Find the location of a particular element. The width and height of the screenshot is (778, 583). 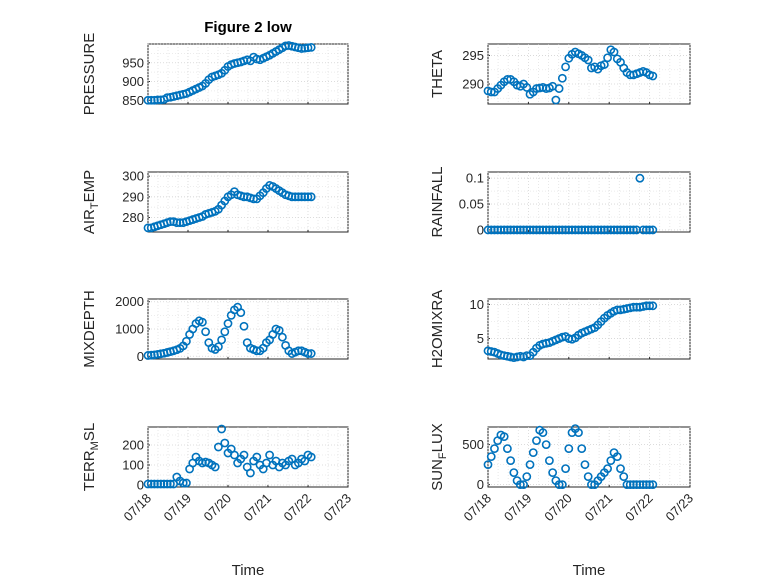

subplot-4: 0 0.05 0.1 RAINFALL is located at coordinates (560, 202).